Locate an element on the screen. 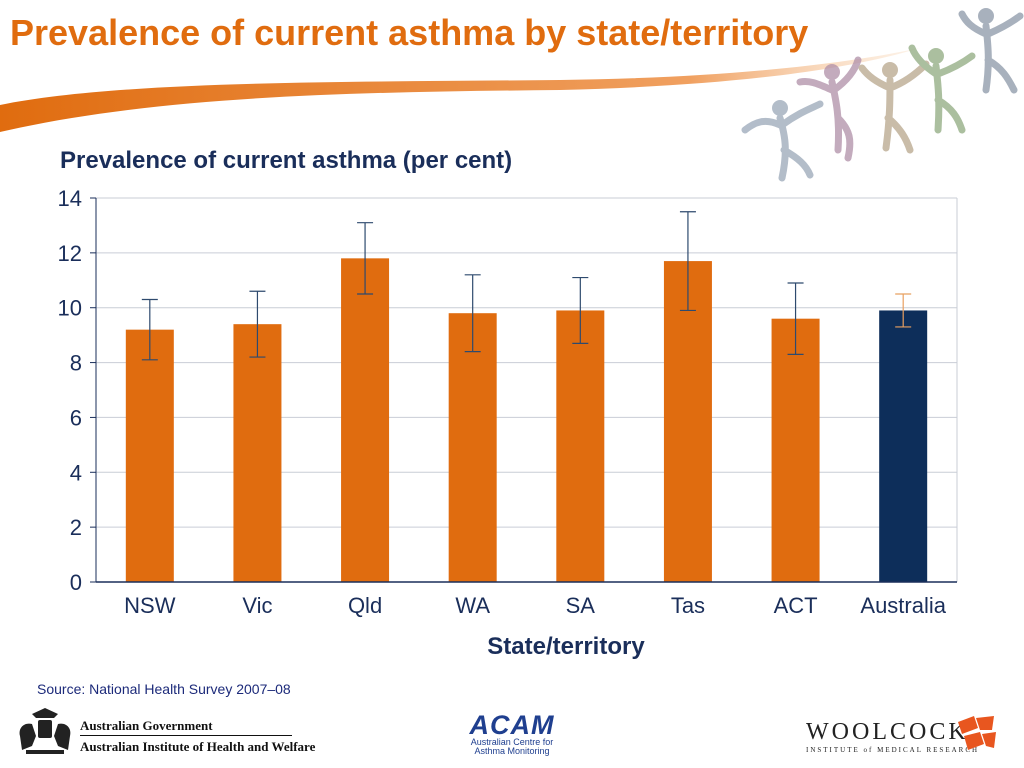  chart-title: Prevalence of current asthma (per cent) is located at coordinates (286, 160).